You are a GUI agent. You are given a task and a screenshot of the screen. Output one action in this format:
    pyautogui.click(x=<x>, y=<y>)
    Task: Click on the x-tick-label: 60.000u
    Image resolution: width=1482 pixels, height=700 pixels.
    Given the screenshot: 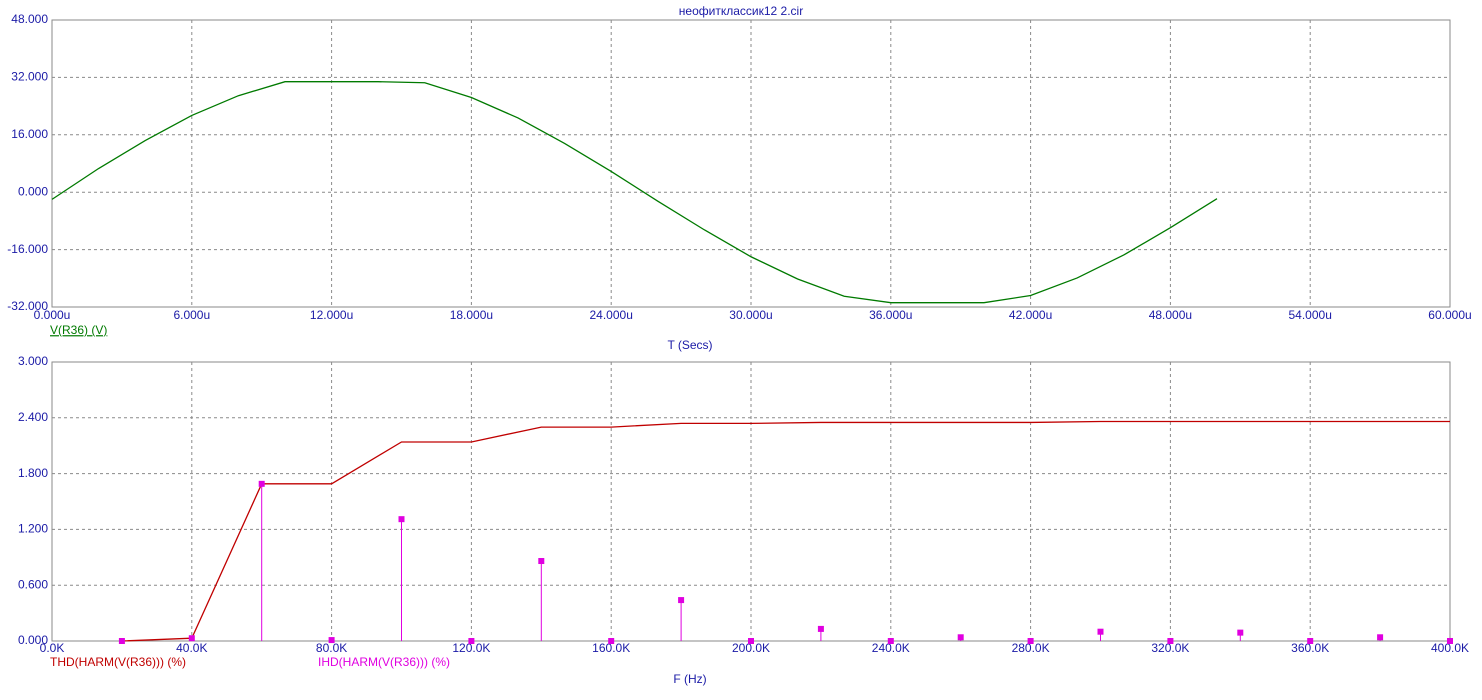 What is the action you would take?
    pyautogui.click(x=1449, y=315)
    